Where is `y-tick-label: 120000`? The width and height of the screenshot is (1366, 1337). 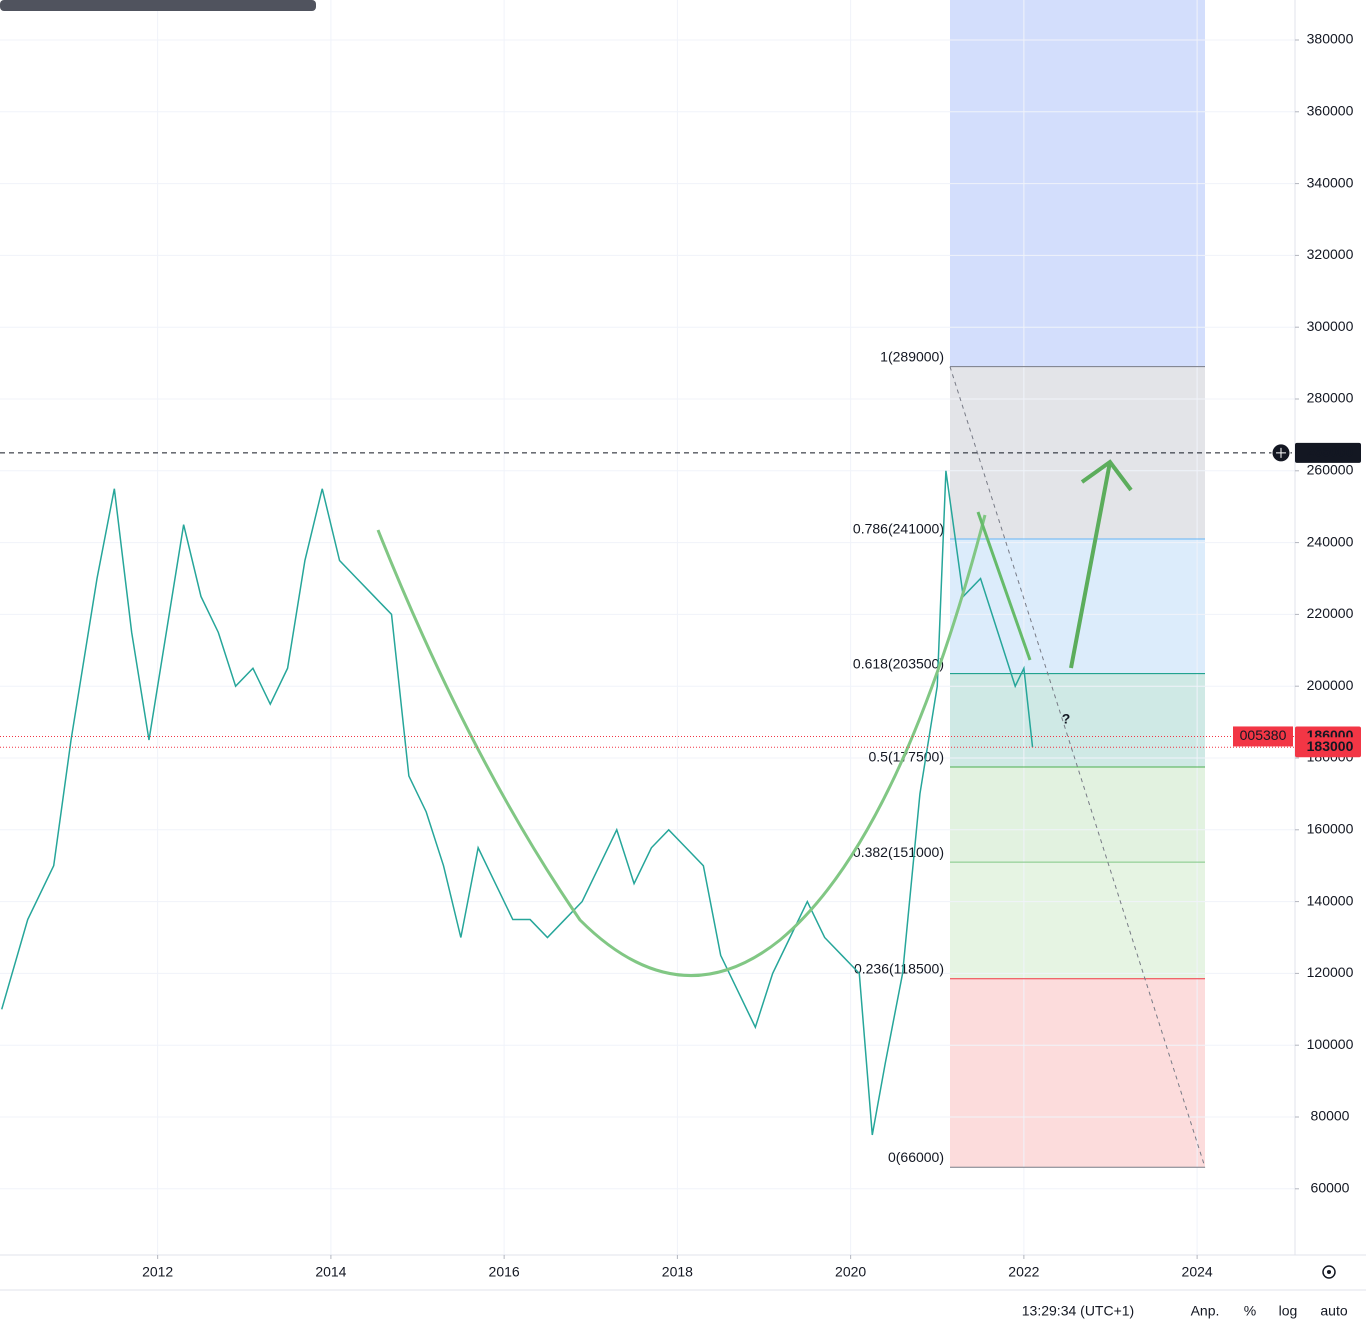
y-tick-label: 120000 is located at coordinates (1330, 972).